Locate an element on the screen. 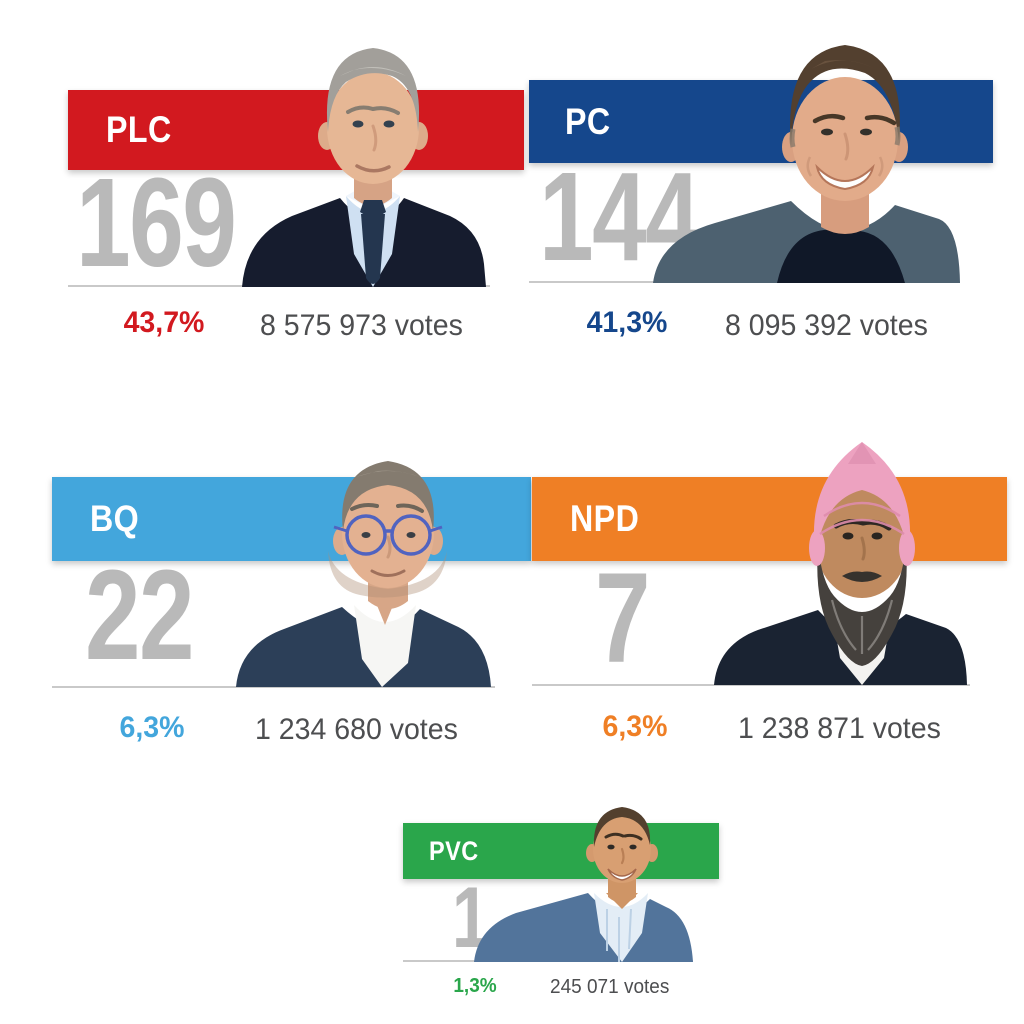  vote-share-percent: 43,7% is located at coordinates (164, 322).